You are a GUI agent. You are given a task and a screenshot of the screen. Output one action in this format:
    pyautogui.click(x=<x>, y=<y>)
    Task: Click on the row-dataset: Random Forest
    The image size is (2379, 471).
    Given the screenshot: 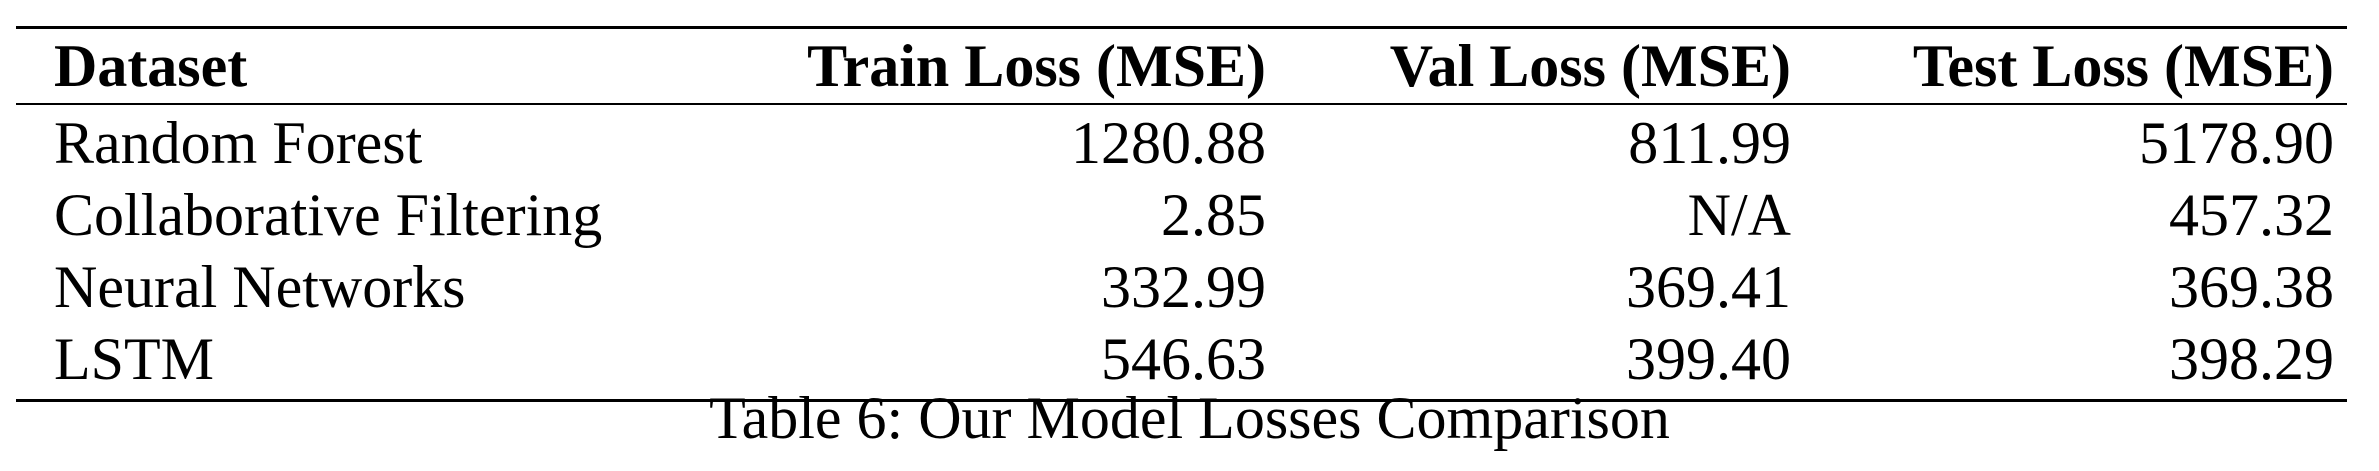 What is the action you would take?
    pyautogui.click(x=238, y=143)
    